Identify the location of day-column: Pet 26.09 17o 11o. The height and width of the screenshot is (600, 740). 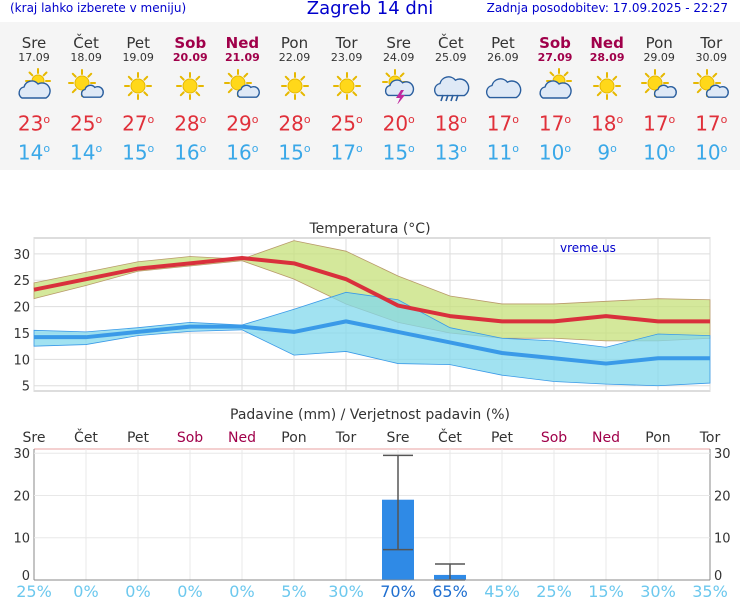
(503, 93).